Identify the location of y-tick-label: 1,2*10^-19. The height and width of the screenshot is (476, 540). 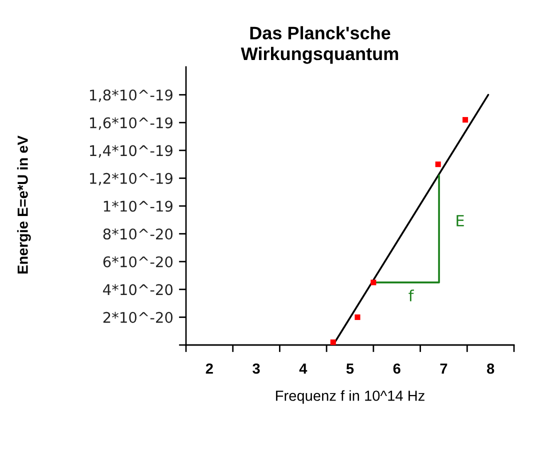
(131, 179).